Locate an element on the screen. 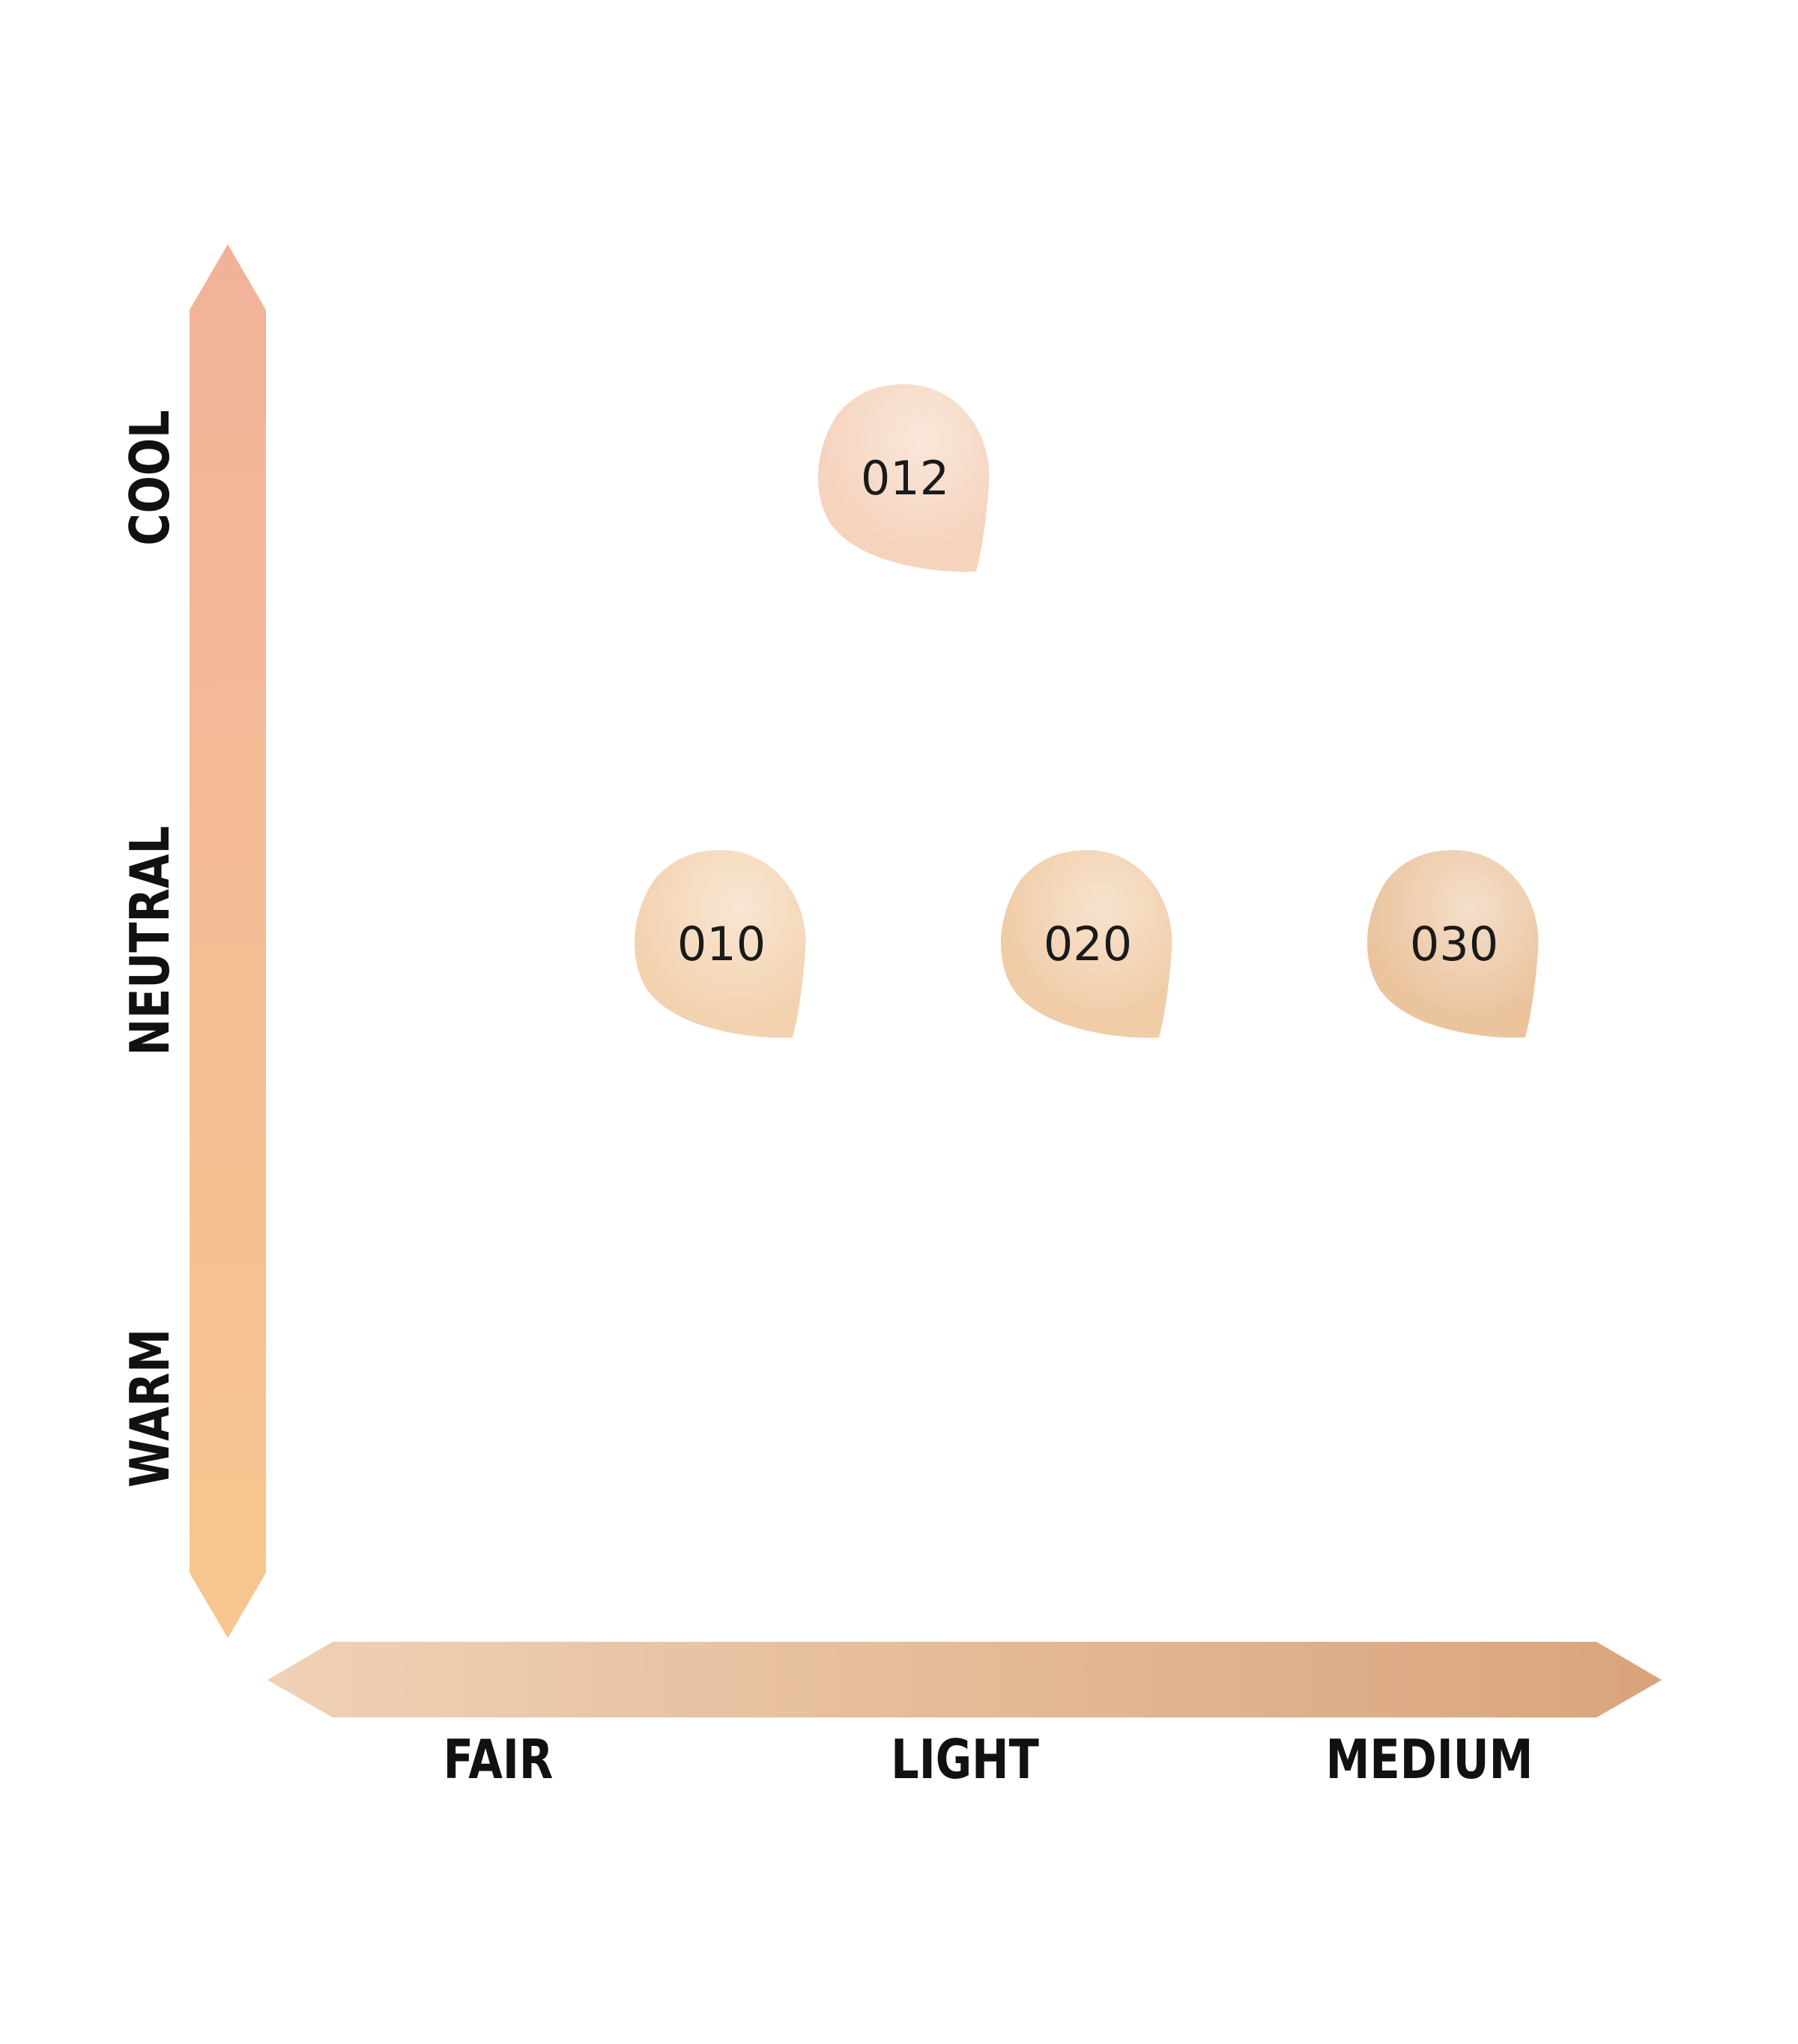 The width and height of the screenshot is (1798, 2044). swatch: 012 is located at coordinates (903, 478).